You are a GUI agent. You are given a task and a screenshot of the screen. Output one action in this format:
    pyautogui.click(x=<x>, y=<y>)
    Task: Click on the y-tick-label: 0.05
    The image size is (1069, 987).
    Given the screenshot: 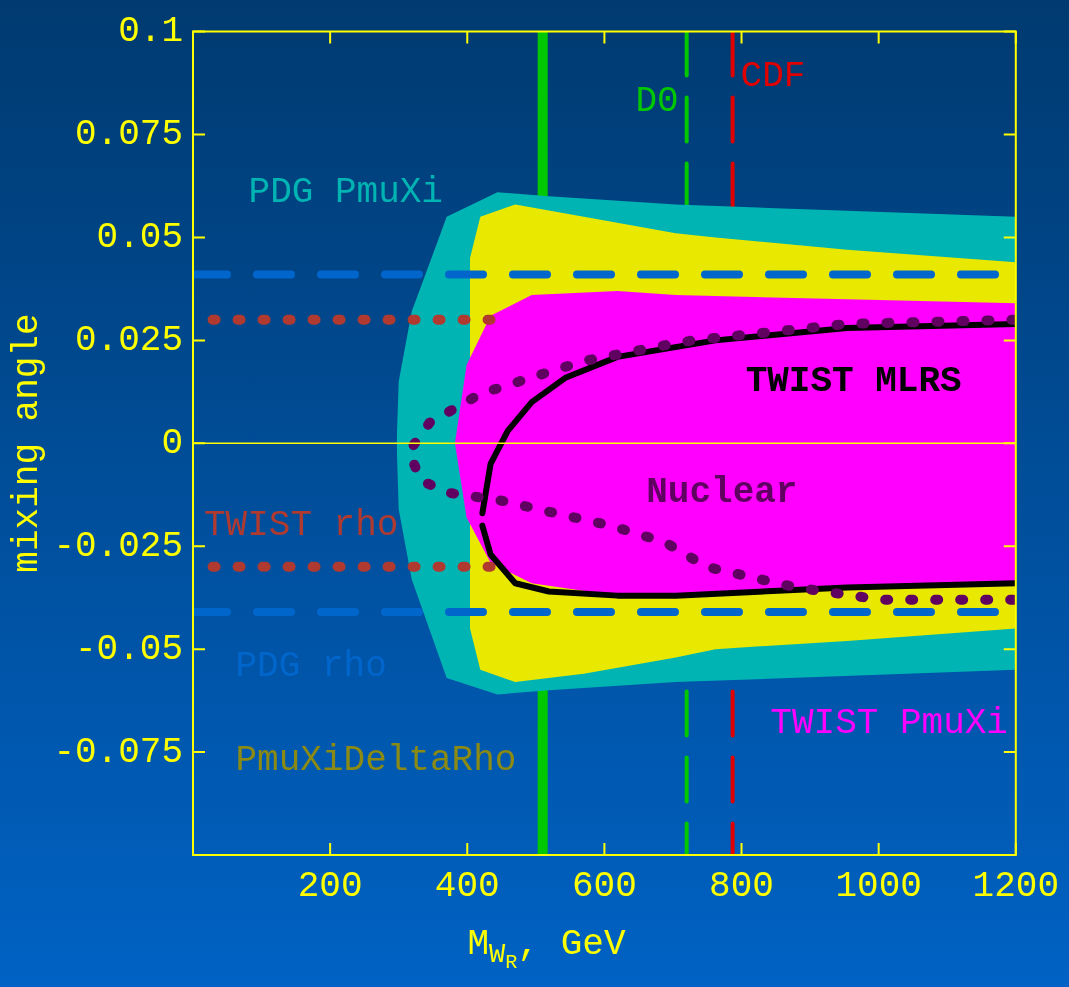 What is the action you would take?
    pyautogui.click(x=139, y=237)
    